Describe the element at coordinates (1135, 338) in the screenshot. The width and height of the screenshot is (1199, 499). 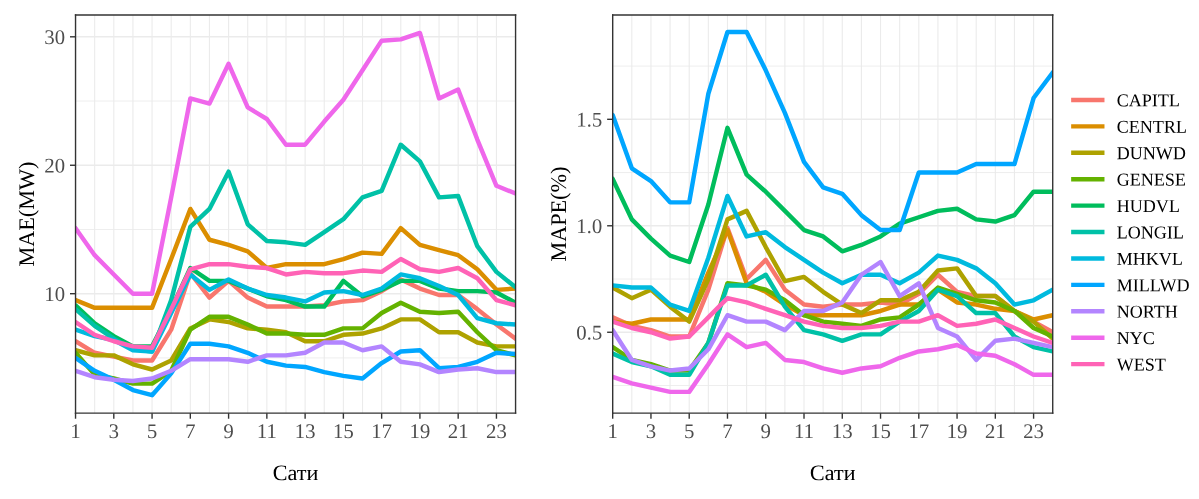
I see `legend-label: NYC` at that location.